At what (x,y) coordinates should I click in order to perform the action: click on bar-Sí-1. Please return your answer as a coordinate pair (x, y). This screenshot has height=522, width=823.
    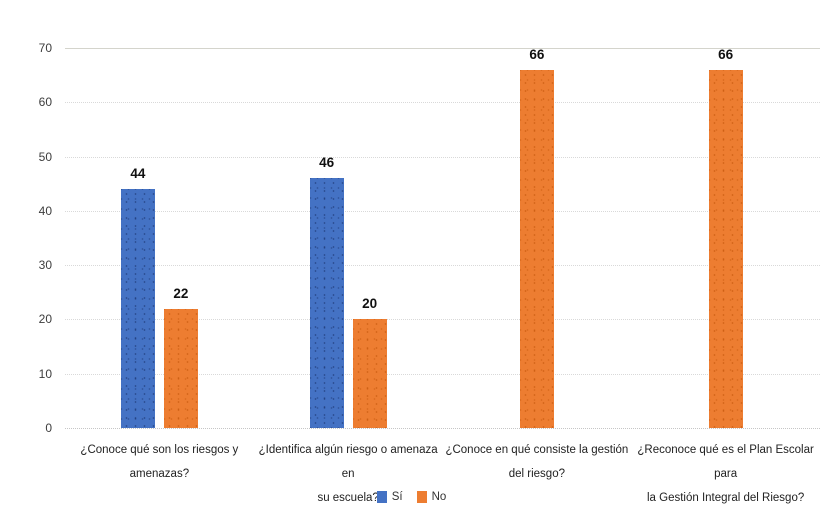
    Looking at the image, I should click on (137, 308).